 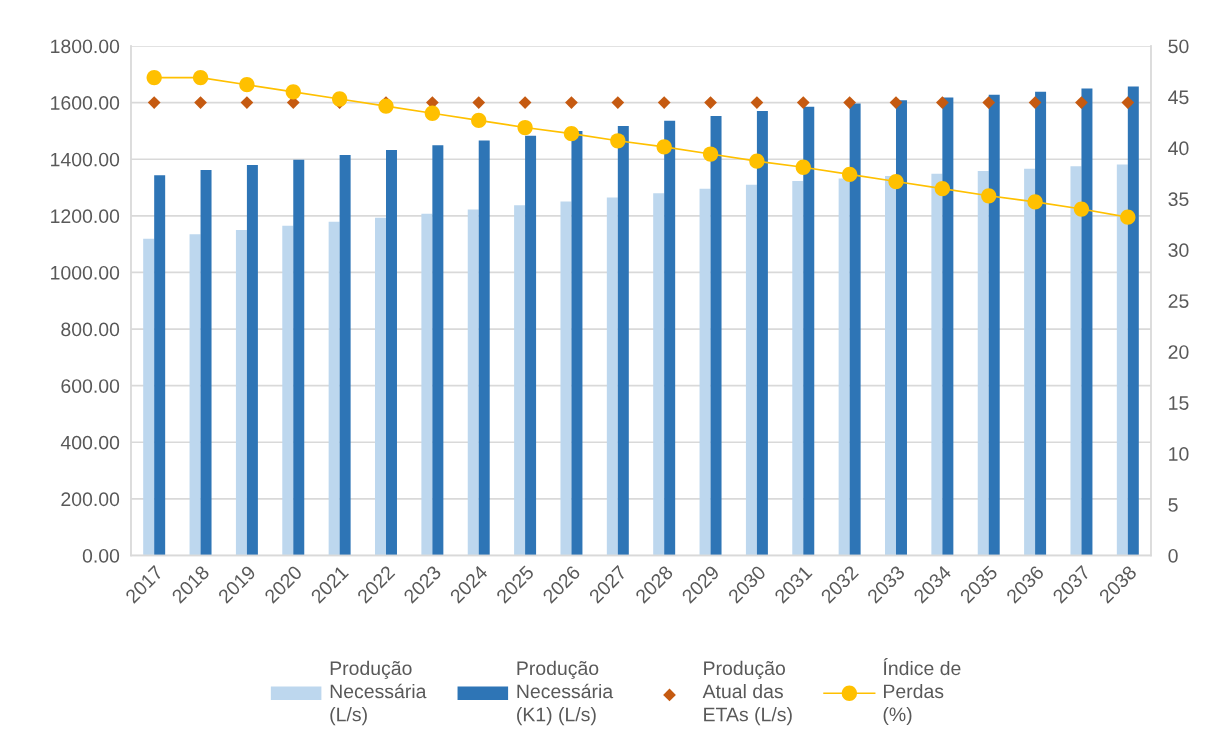 What do you see at coordinates (1178, 199) in the screenshot?
I see `y2-tick-label: 35` at bounding box center [1178, 199].